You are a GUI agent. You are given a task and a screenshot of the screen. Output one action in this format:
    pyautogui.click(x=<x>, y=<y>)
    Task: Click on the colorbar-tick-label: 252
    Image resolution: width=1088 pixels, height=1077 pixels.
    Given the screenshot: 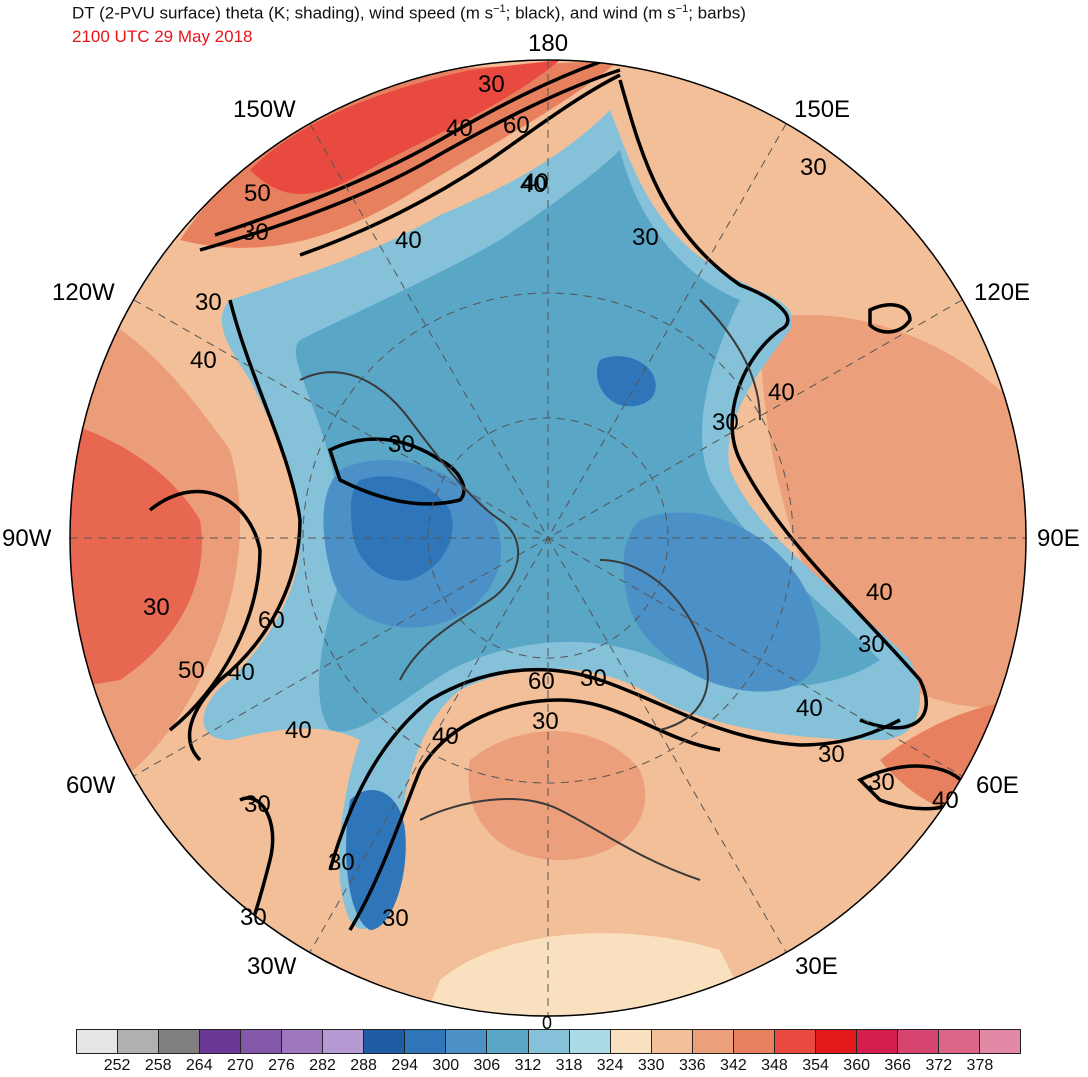 What is the action you would take?
    pyautogui.click(x=117, y=1065)
    